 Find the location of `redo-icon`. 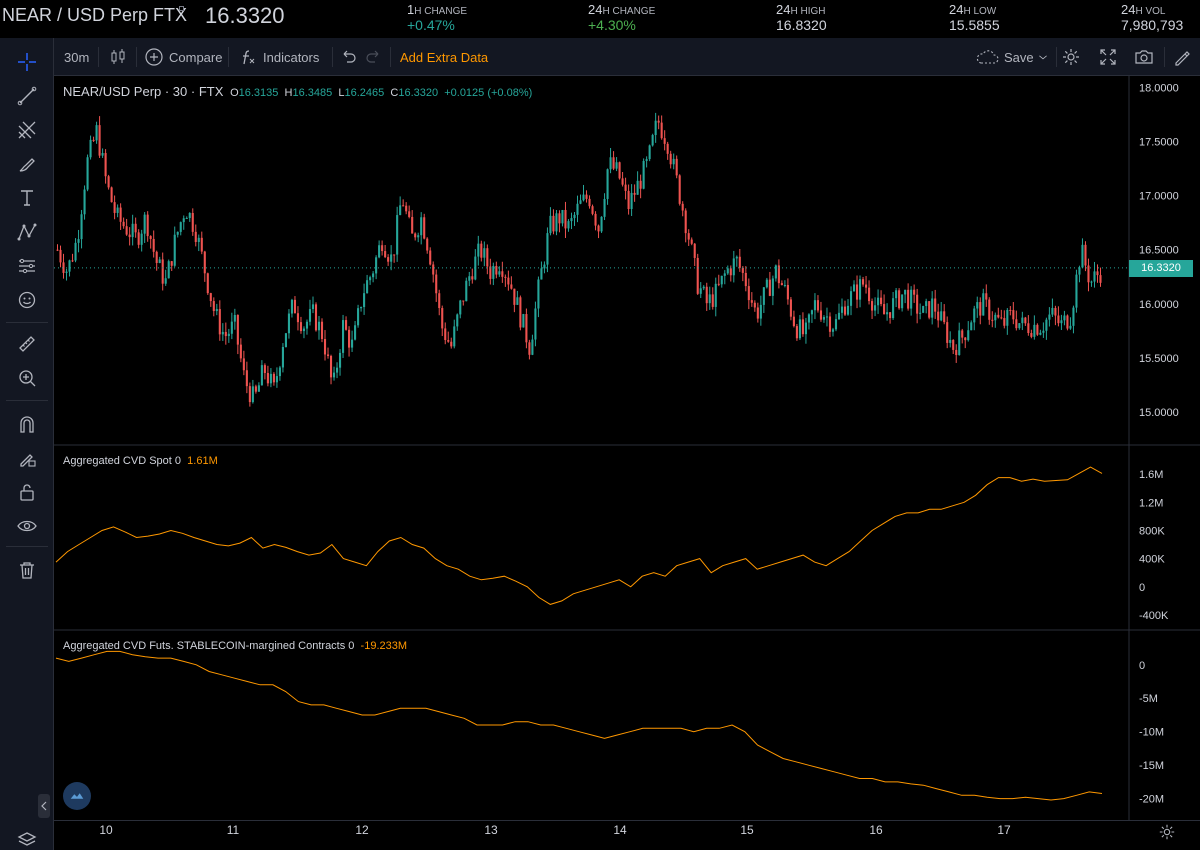

redo-icon is located at coordinates (374, 57).